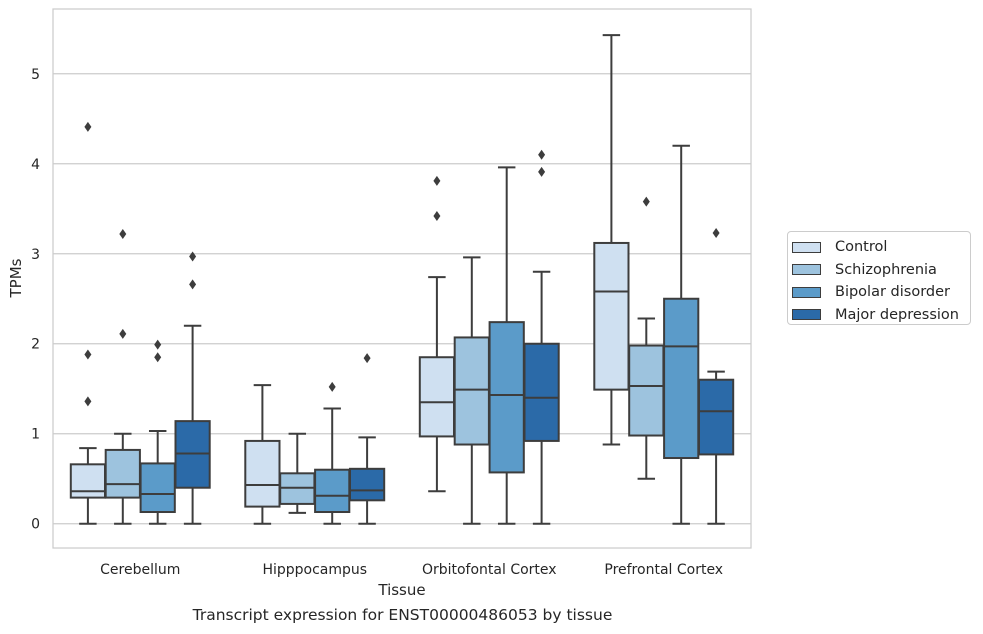 Image resolution: width=983 pixels, height=634 pixels. Describe the element at coordinates (861, 247) in the screenshot. I see `legend-label: Control` at that location.